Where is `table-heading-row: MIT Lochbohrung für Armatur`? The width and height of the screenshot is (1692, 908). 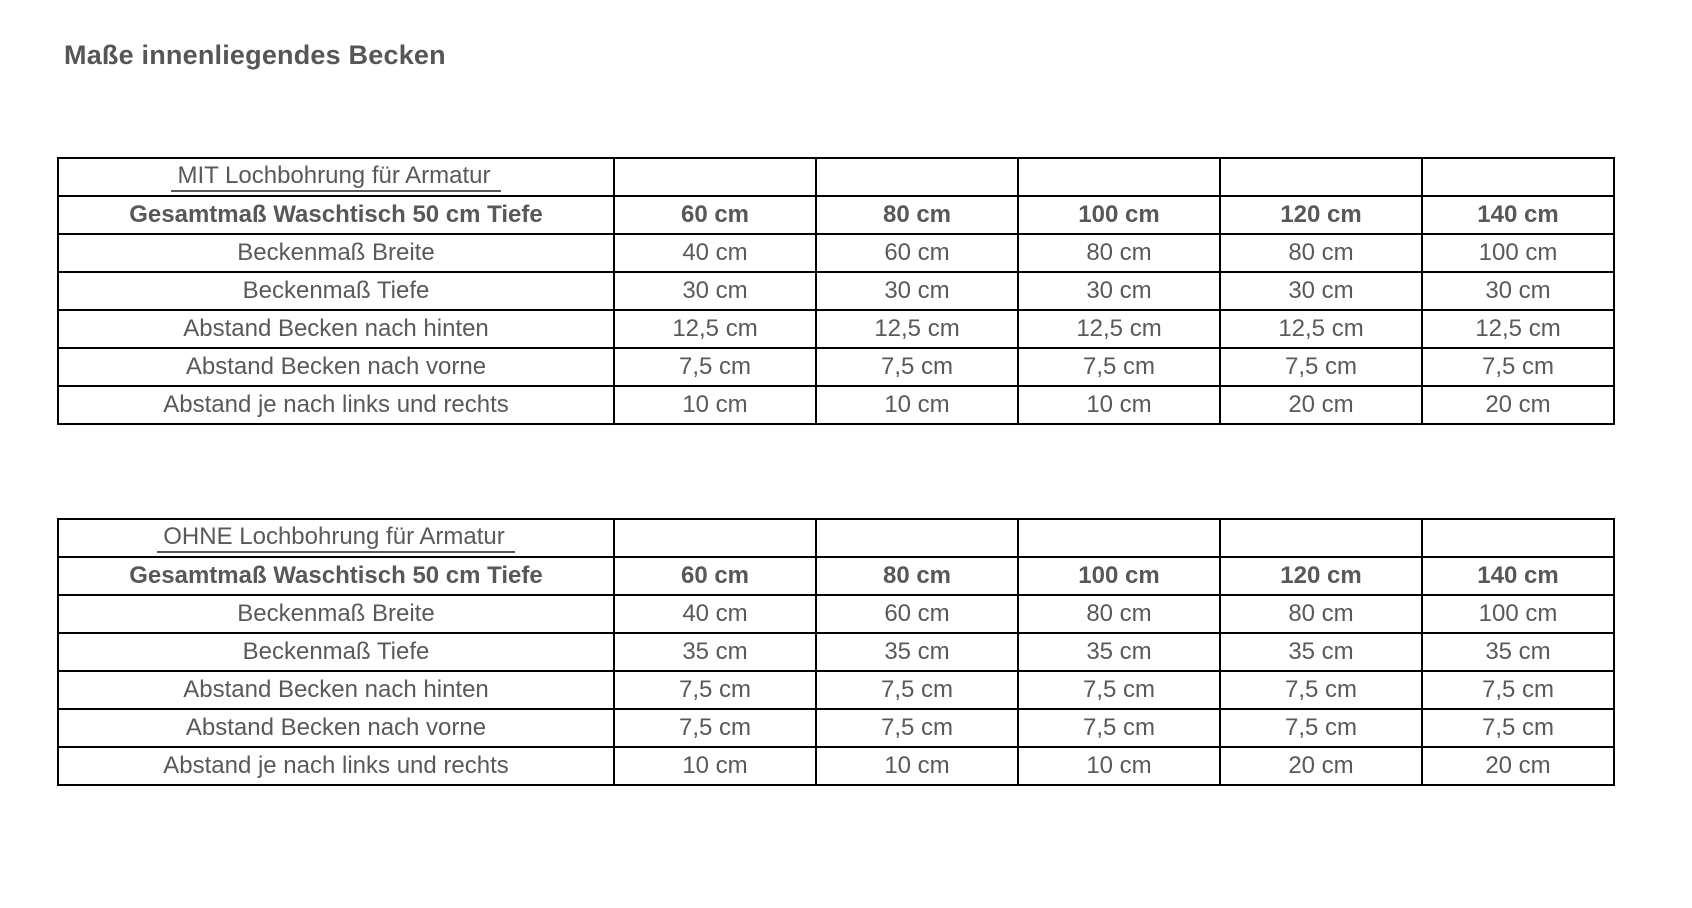
table-heading-row: MIT Lochbohrung für Armatur is located at coordinates (836, 177).